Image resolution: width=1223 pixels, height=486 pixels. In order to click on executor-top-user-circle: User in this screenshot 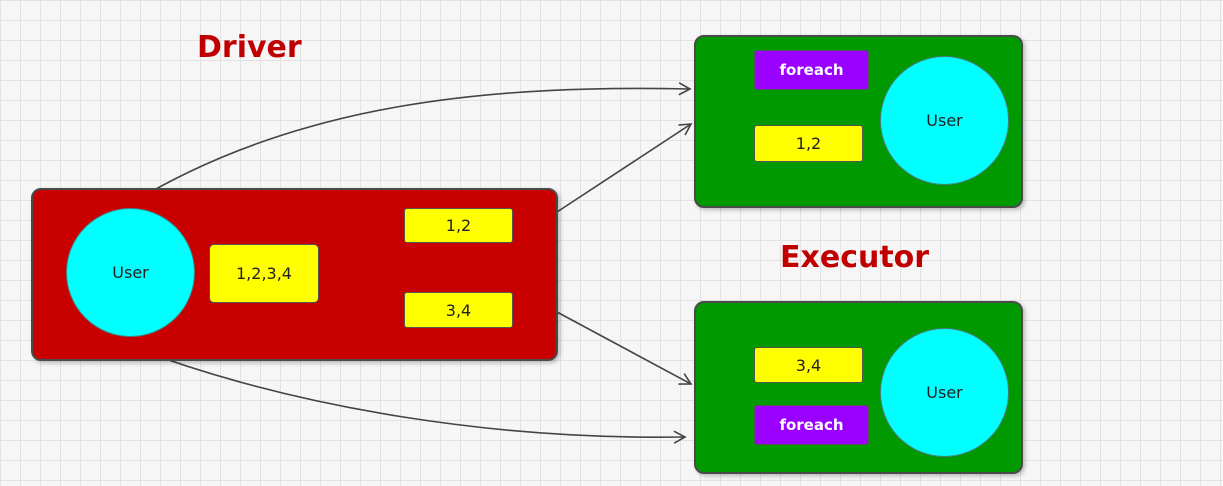, I will do `click(944, 120)`.